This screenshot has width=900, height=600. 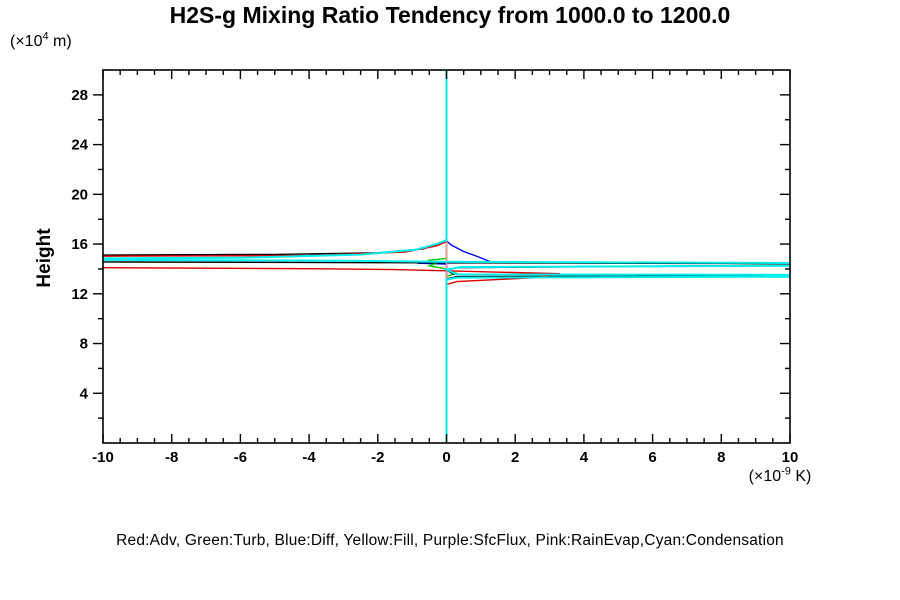 What do you see at coordinates (584, 457) in the screenshot?
I see `x-tick-label: 4` at bounding box center [584, 457].